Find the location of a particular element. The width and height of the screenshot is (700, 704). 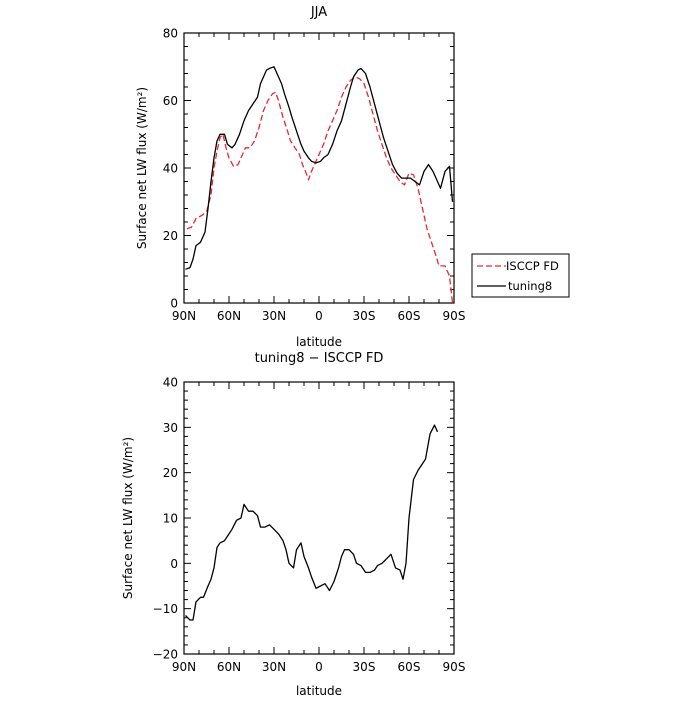

bottom-x-tick-label: 30N is located at coordinates (274, 667).